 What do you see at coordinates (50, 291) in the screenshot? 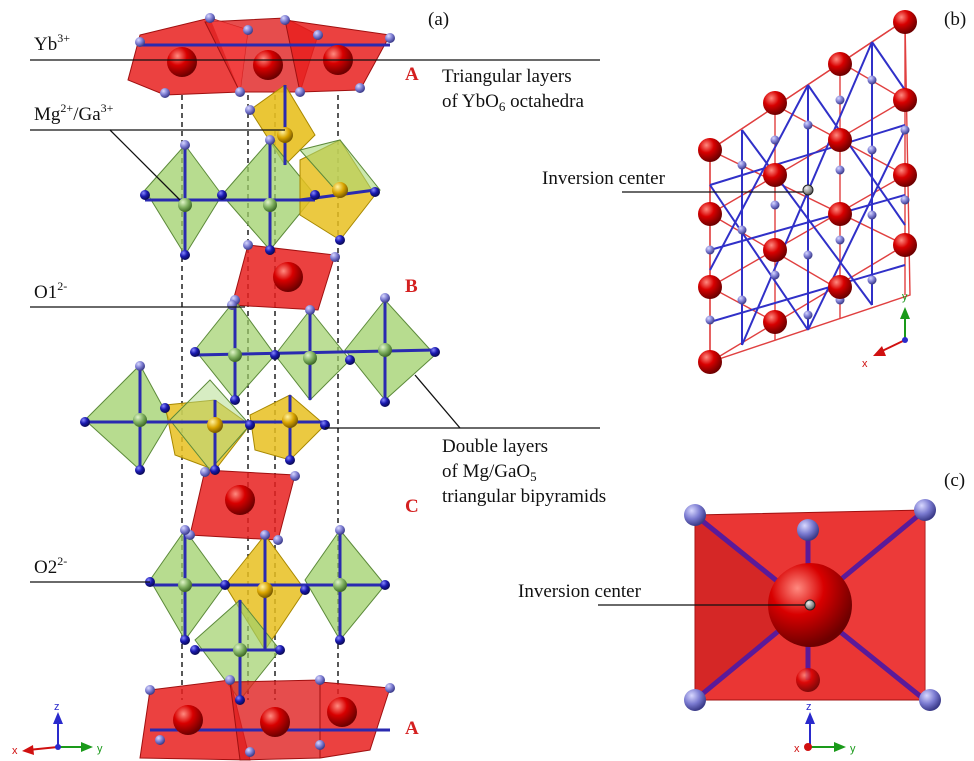
I see `label-o1: O12-` at bounding box center [50, 291].